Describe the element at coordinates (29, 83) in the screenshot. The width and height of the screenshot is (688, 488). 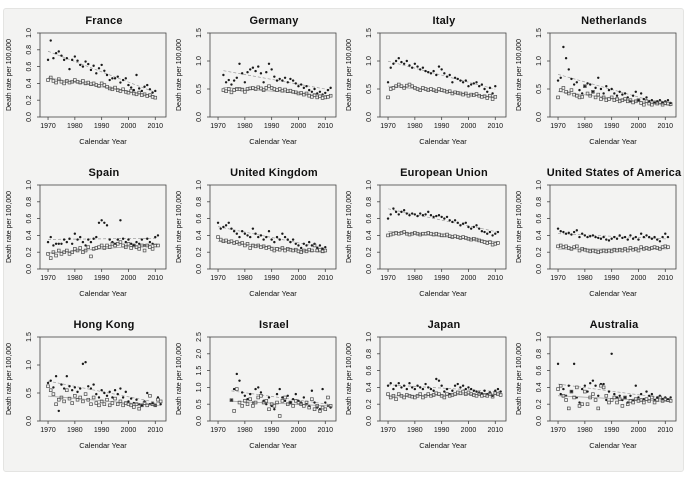
I see `y-tick-label: 0.4` at that location.